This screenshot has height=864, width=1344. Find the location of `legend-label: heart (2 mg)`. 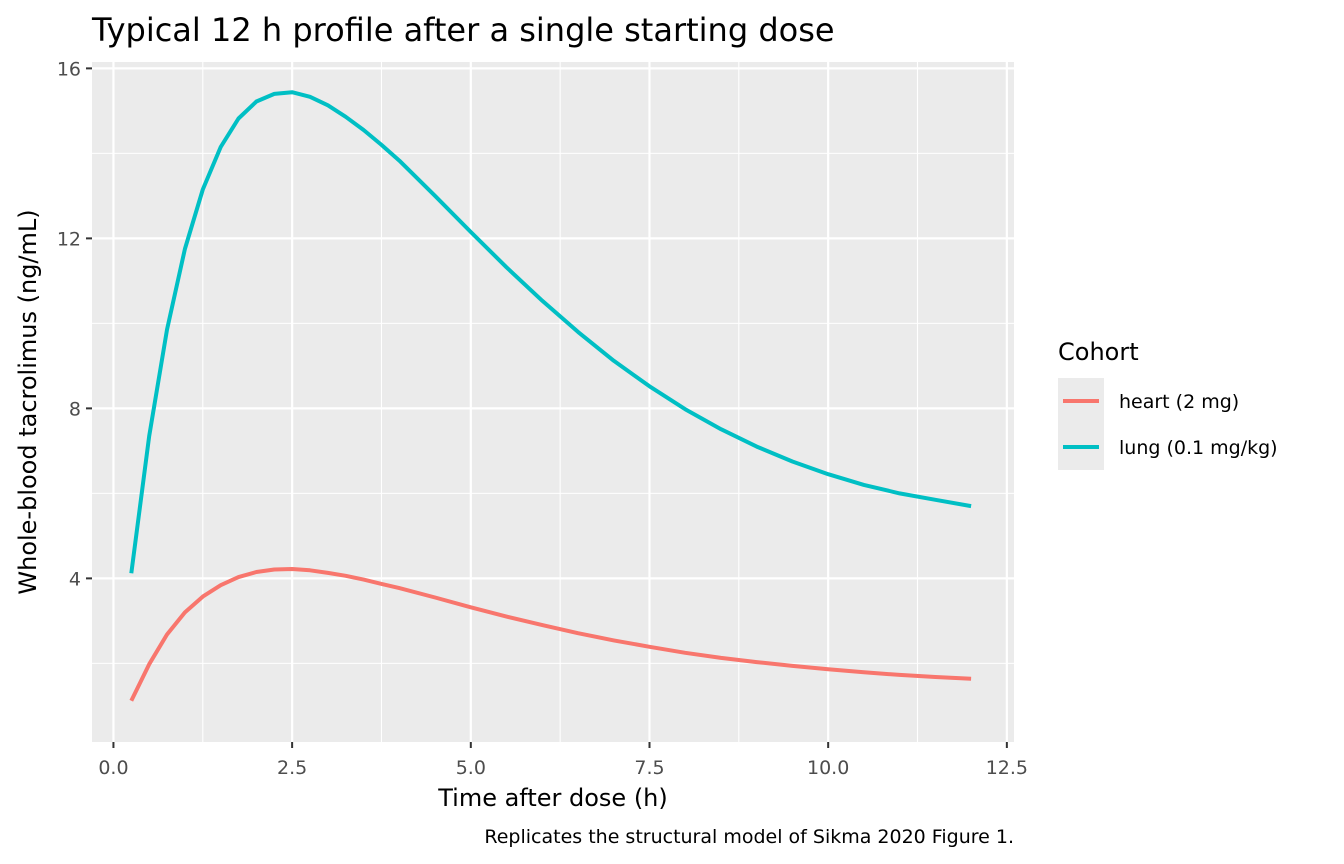

legend-label: heart (2 mg) is located at coordinates (1179, 402).